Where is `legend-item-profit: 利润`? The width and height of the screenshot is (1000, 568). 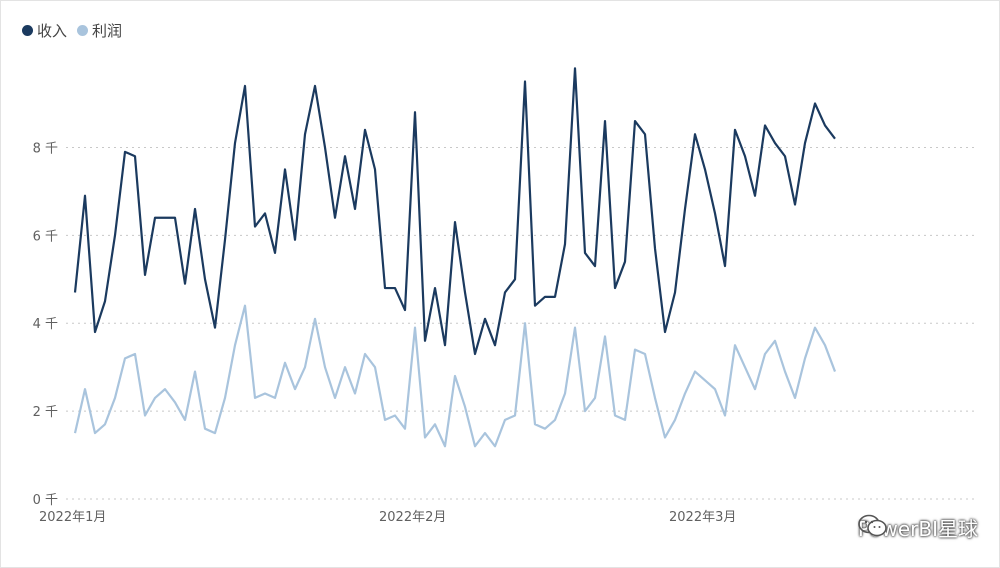
legend-item-profit: 利润 is located at coordinates (99, 30).